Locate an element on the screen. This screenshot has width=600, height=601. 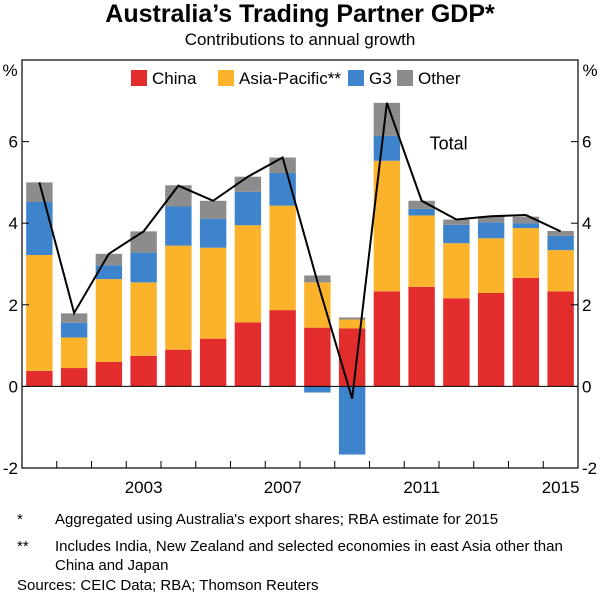
legend-label-other: Other is located at coordinates (439, 78).